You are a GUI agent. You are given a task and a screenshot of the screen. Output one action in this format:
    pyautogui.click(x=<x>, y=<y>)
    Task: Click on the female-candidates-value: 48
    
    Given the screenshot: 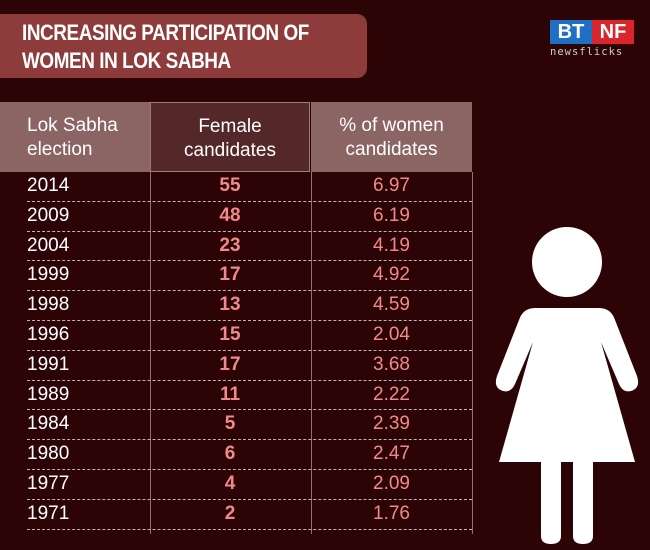 What is the action you would take?
    pyautogui.click(x=230, y=215)
    